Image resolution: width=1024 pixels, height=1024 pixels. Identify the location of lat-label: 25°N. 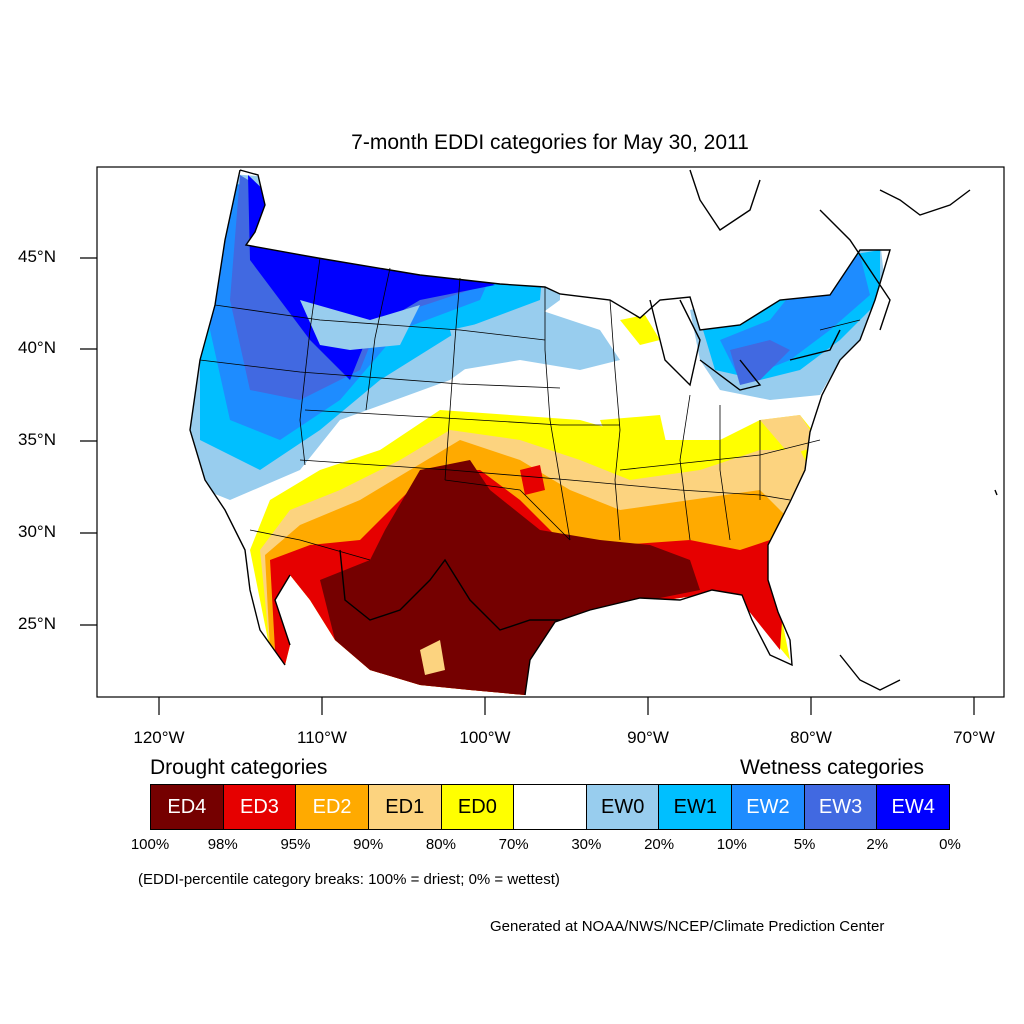
(37, 623).